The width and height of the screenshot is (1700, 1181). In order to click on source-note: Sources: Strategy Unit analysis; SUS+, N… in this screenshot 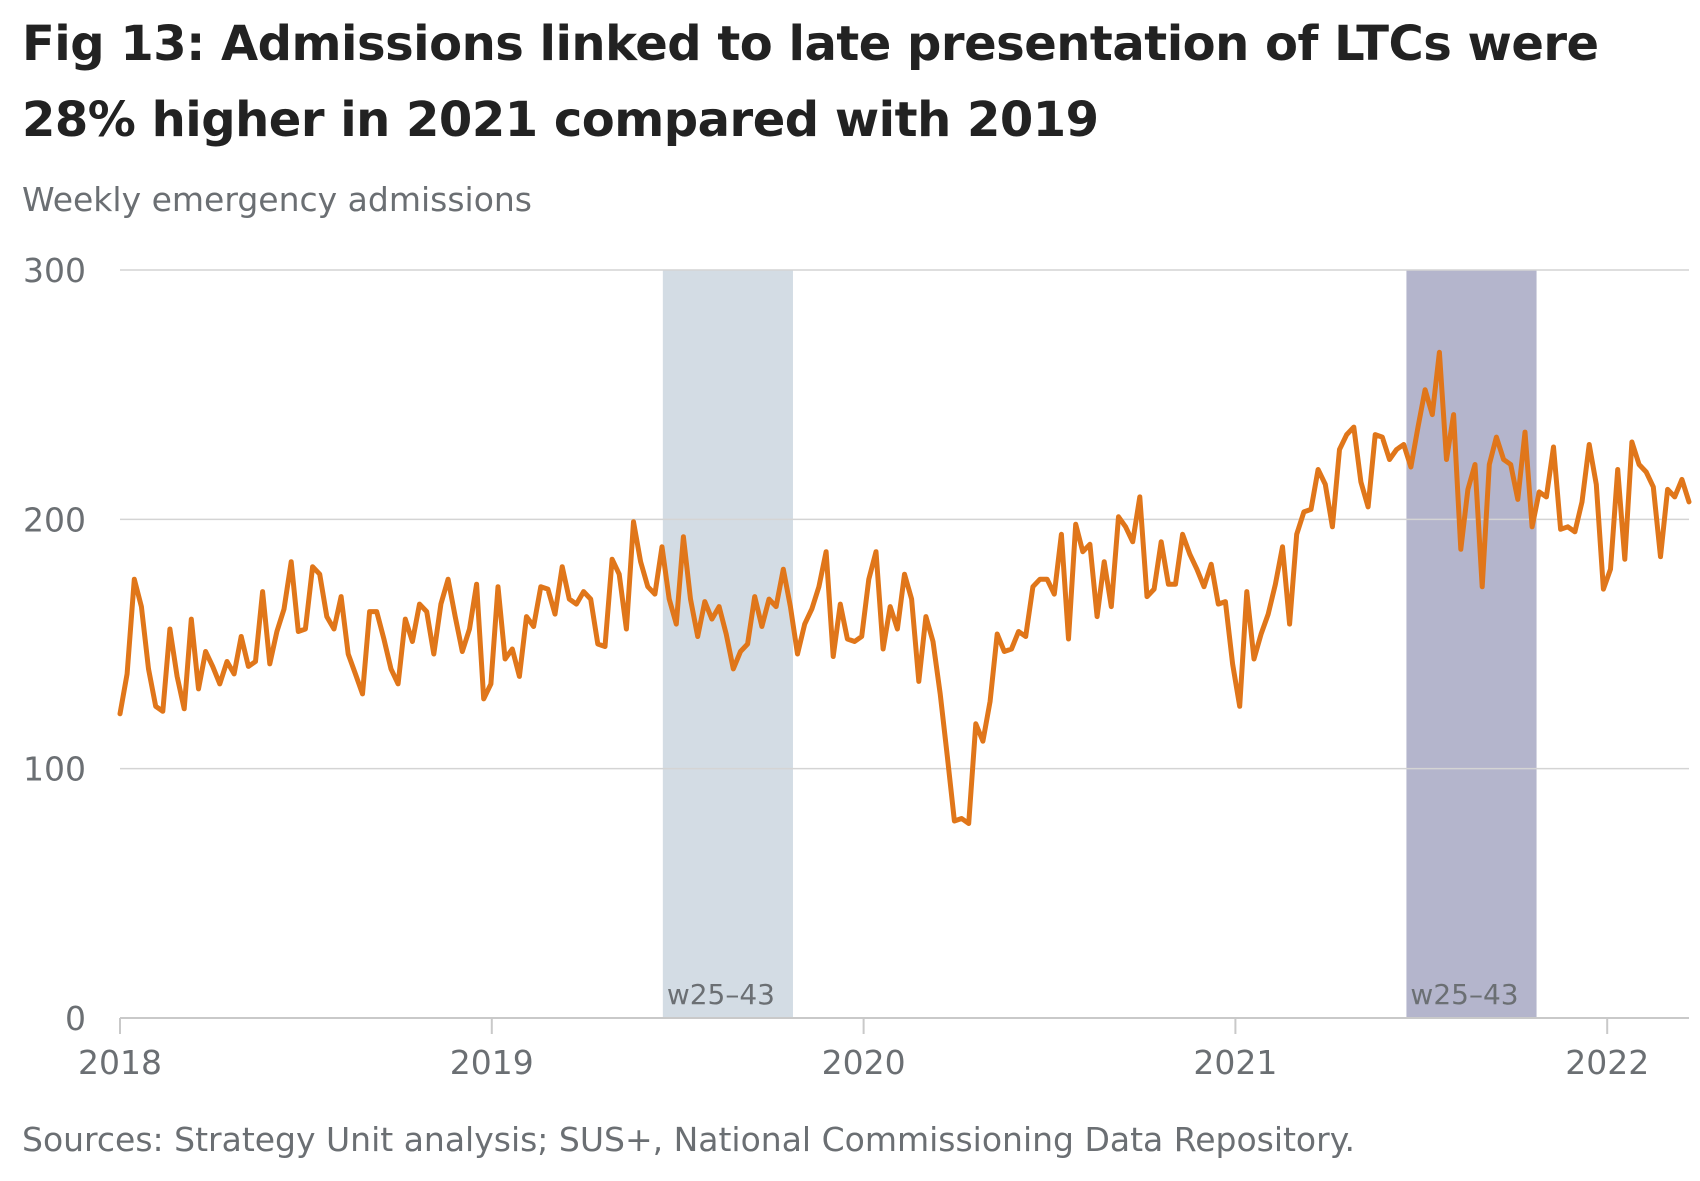, I will do `click(689, 1139)`.